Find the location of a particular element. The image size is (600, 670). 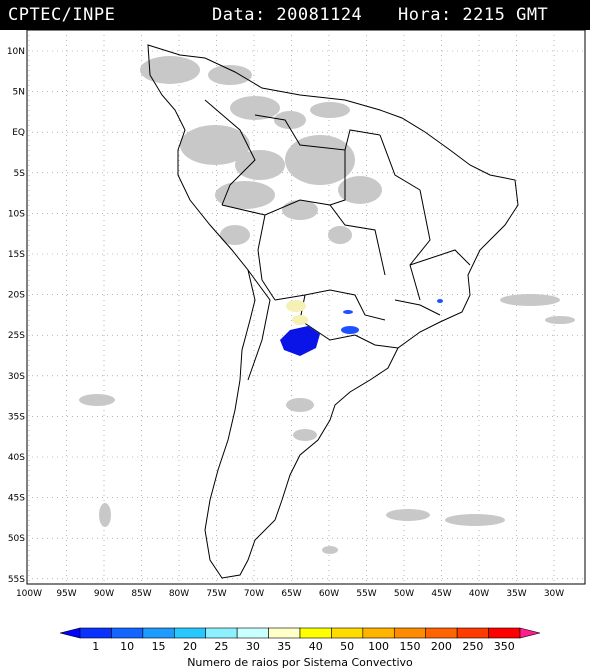

source-label: CPTEC/INPE is located at coordinates (62, 15).